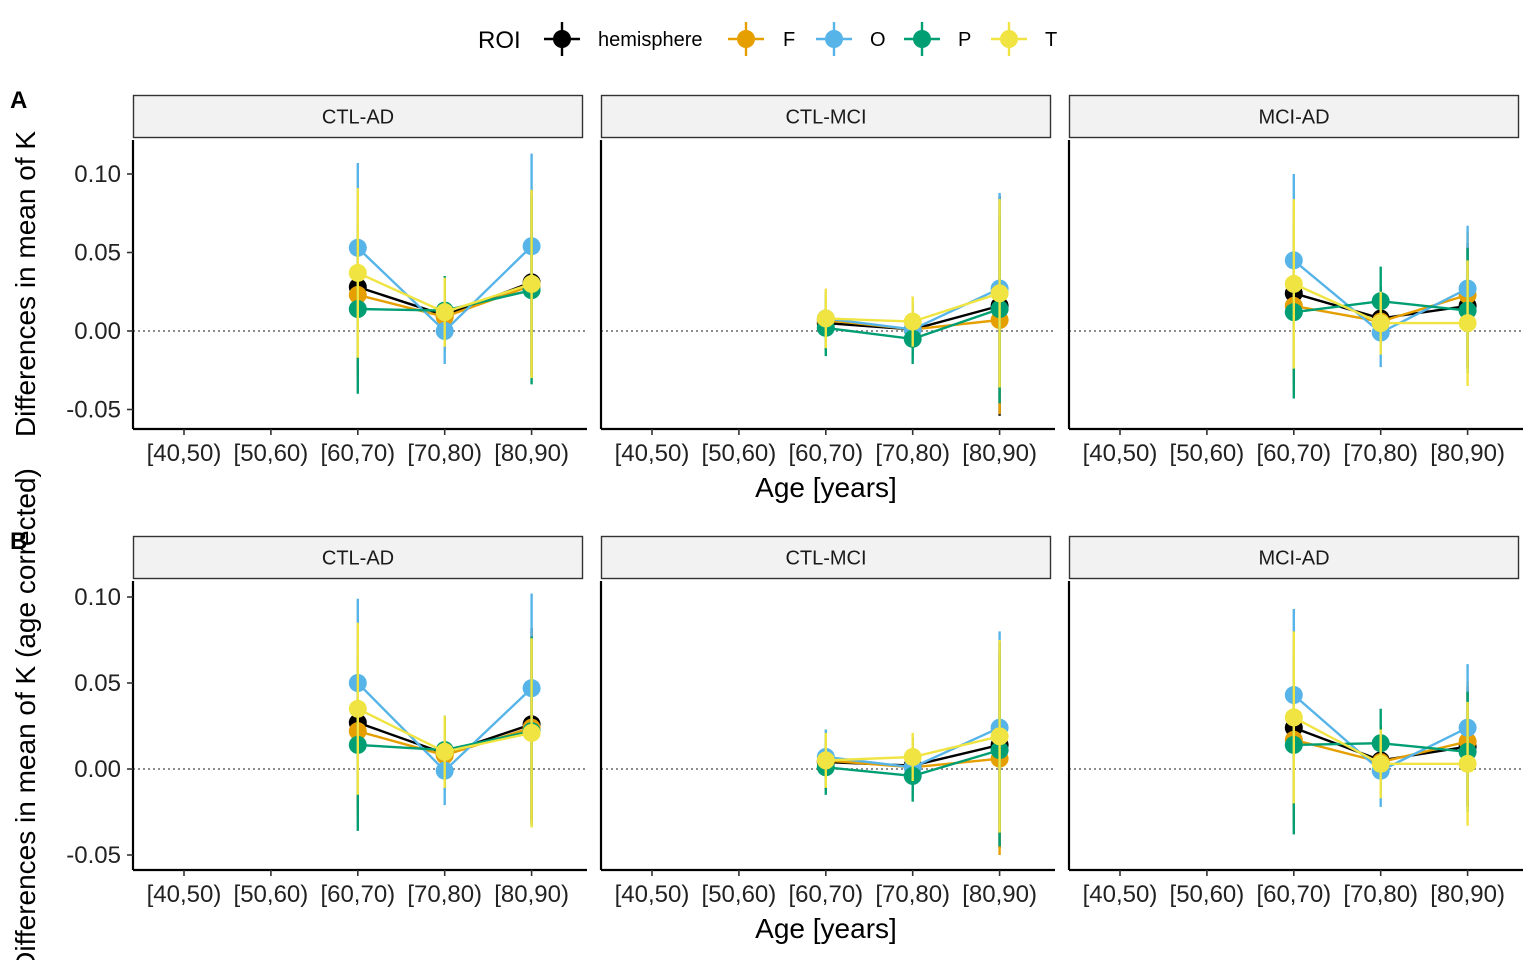  I want to click on row-b-y-axis-title: Differences in mean of K (age corrected), so click(25, 714).